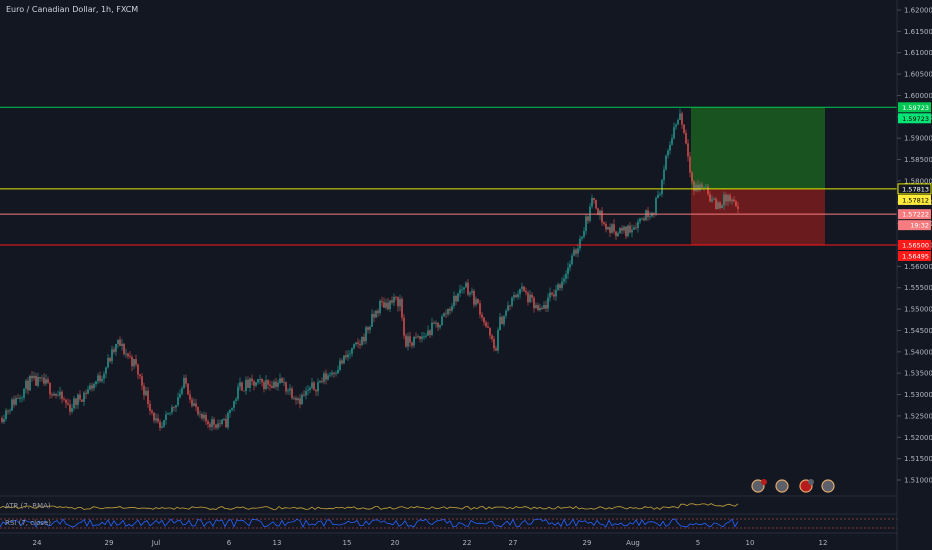 This screenshot has height=550, width=932. I want to click on y-tick-label: 1.51000, so click(918, 481).